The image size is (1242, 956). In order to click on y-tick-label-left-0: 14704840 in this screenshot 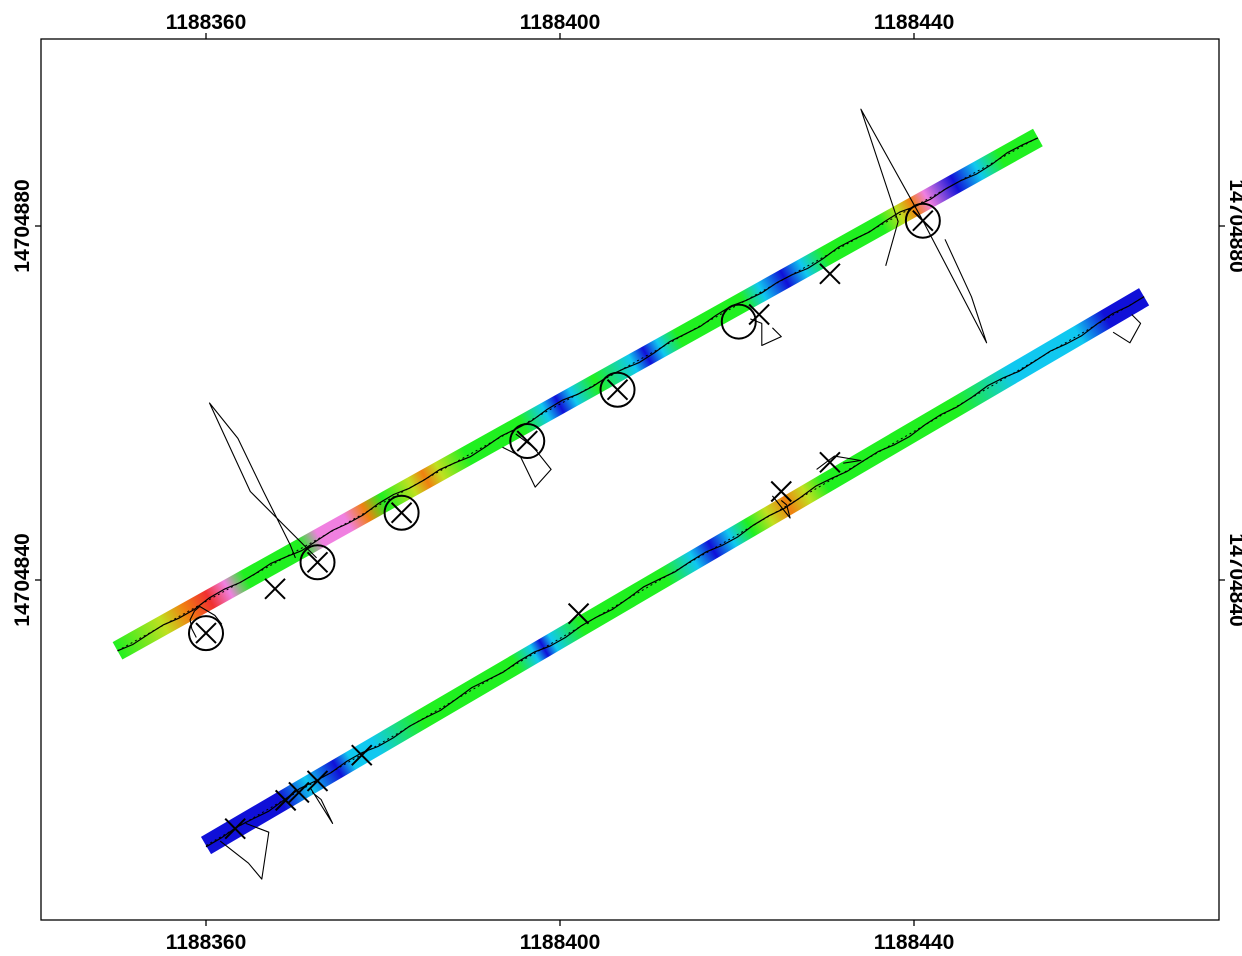, I will do `click(22, 579)`.